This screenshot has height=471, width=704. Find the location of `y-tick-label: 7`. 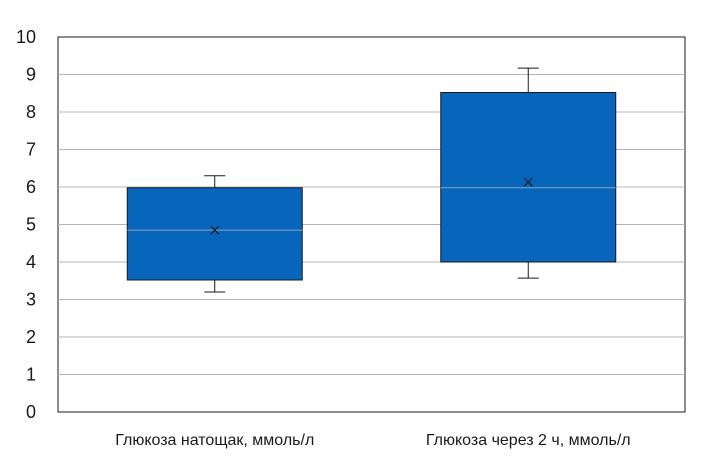

y-tick-label: 7 is located at coordinates (31, 150).